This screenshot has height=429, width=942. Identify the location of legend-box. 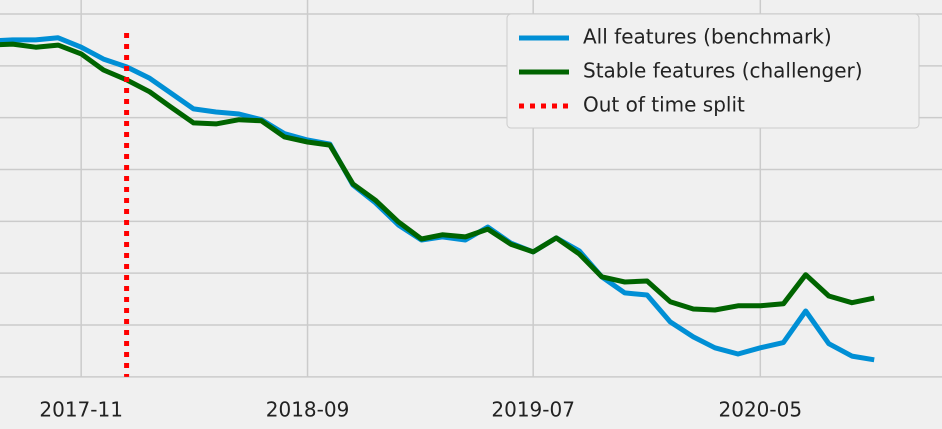
(713, 71).